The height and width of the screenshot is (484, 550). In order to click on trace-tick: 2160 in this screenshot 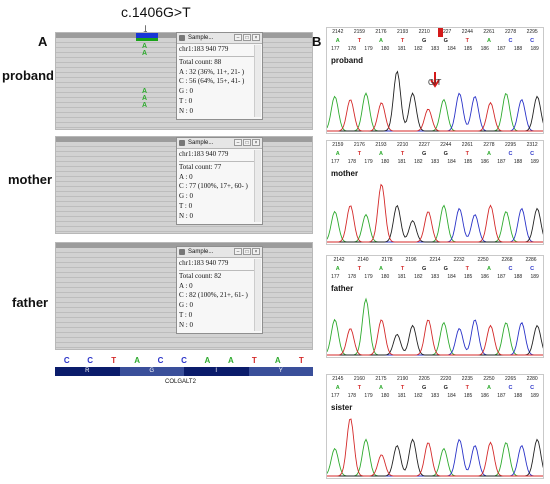, I will do `click(359, 379)`.